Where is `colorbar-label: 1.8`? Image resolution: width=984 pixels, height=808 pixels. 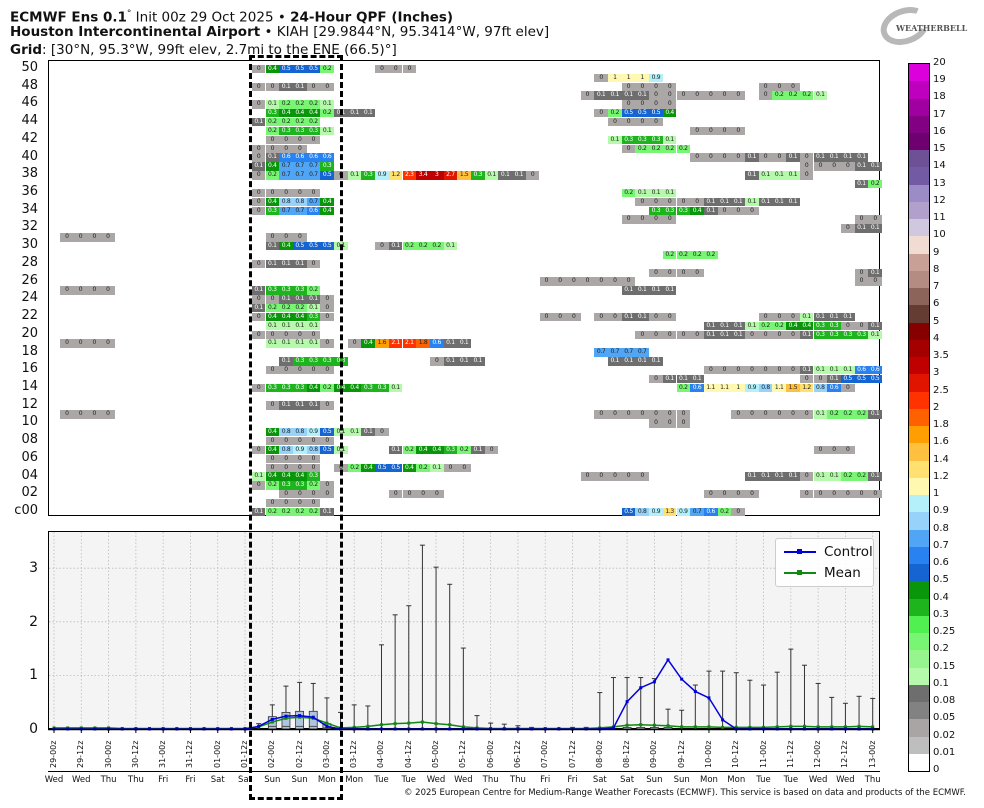
colorbar-label: 1.8 is located at coordinates (941, 425).